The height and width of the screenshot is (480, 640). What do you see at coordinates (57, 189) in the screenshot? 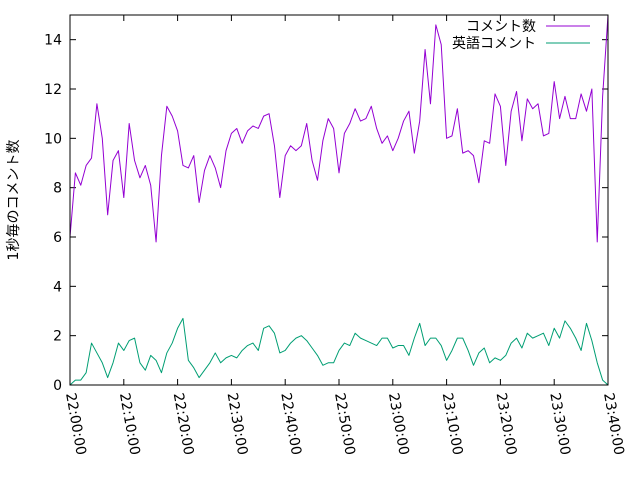
I see `y-tick-label: 8` at bounding box center [57, 189].